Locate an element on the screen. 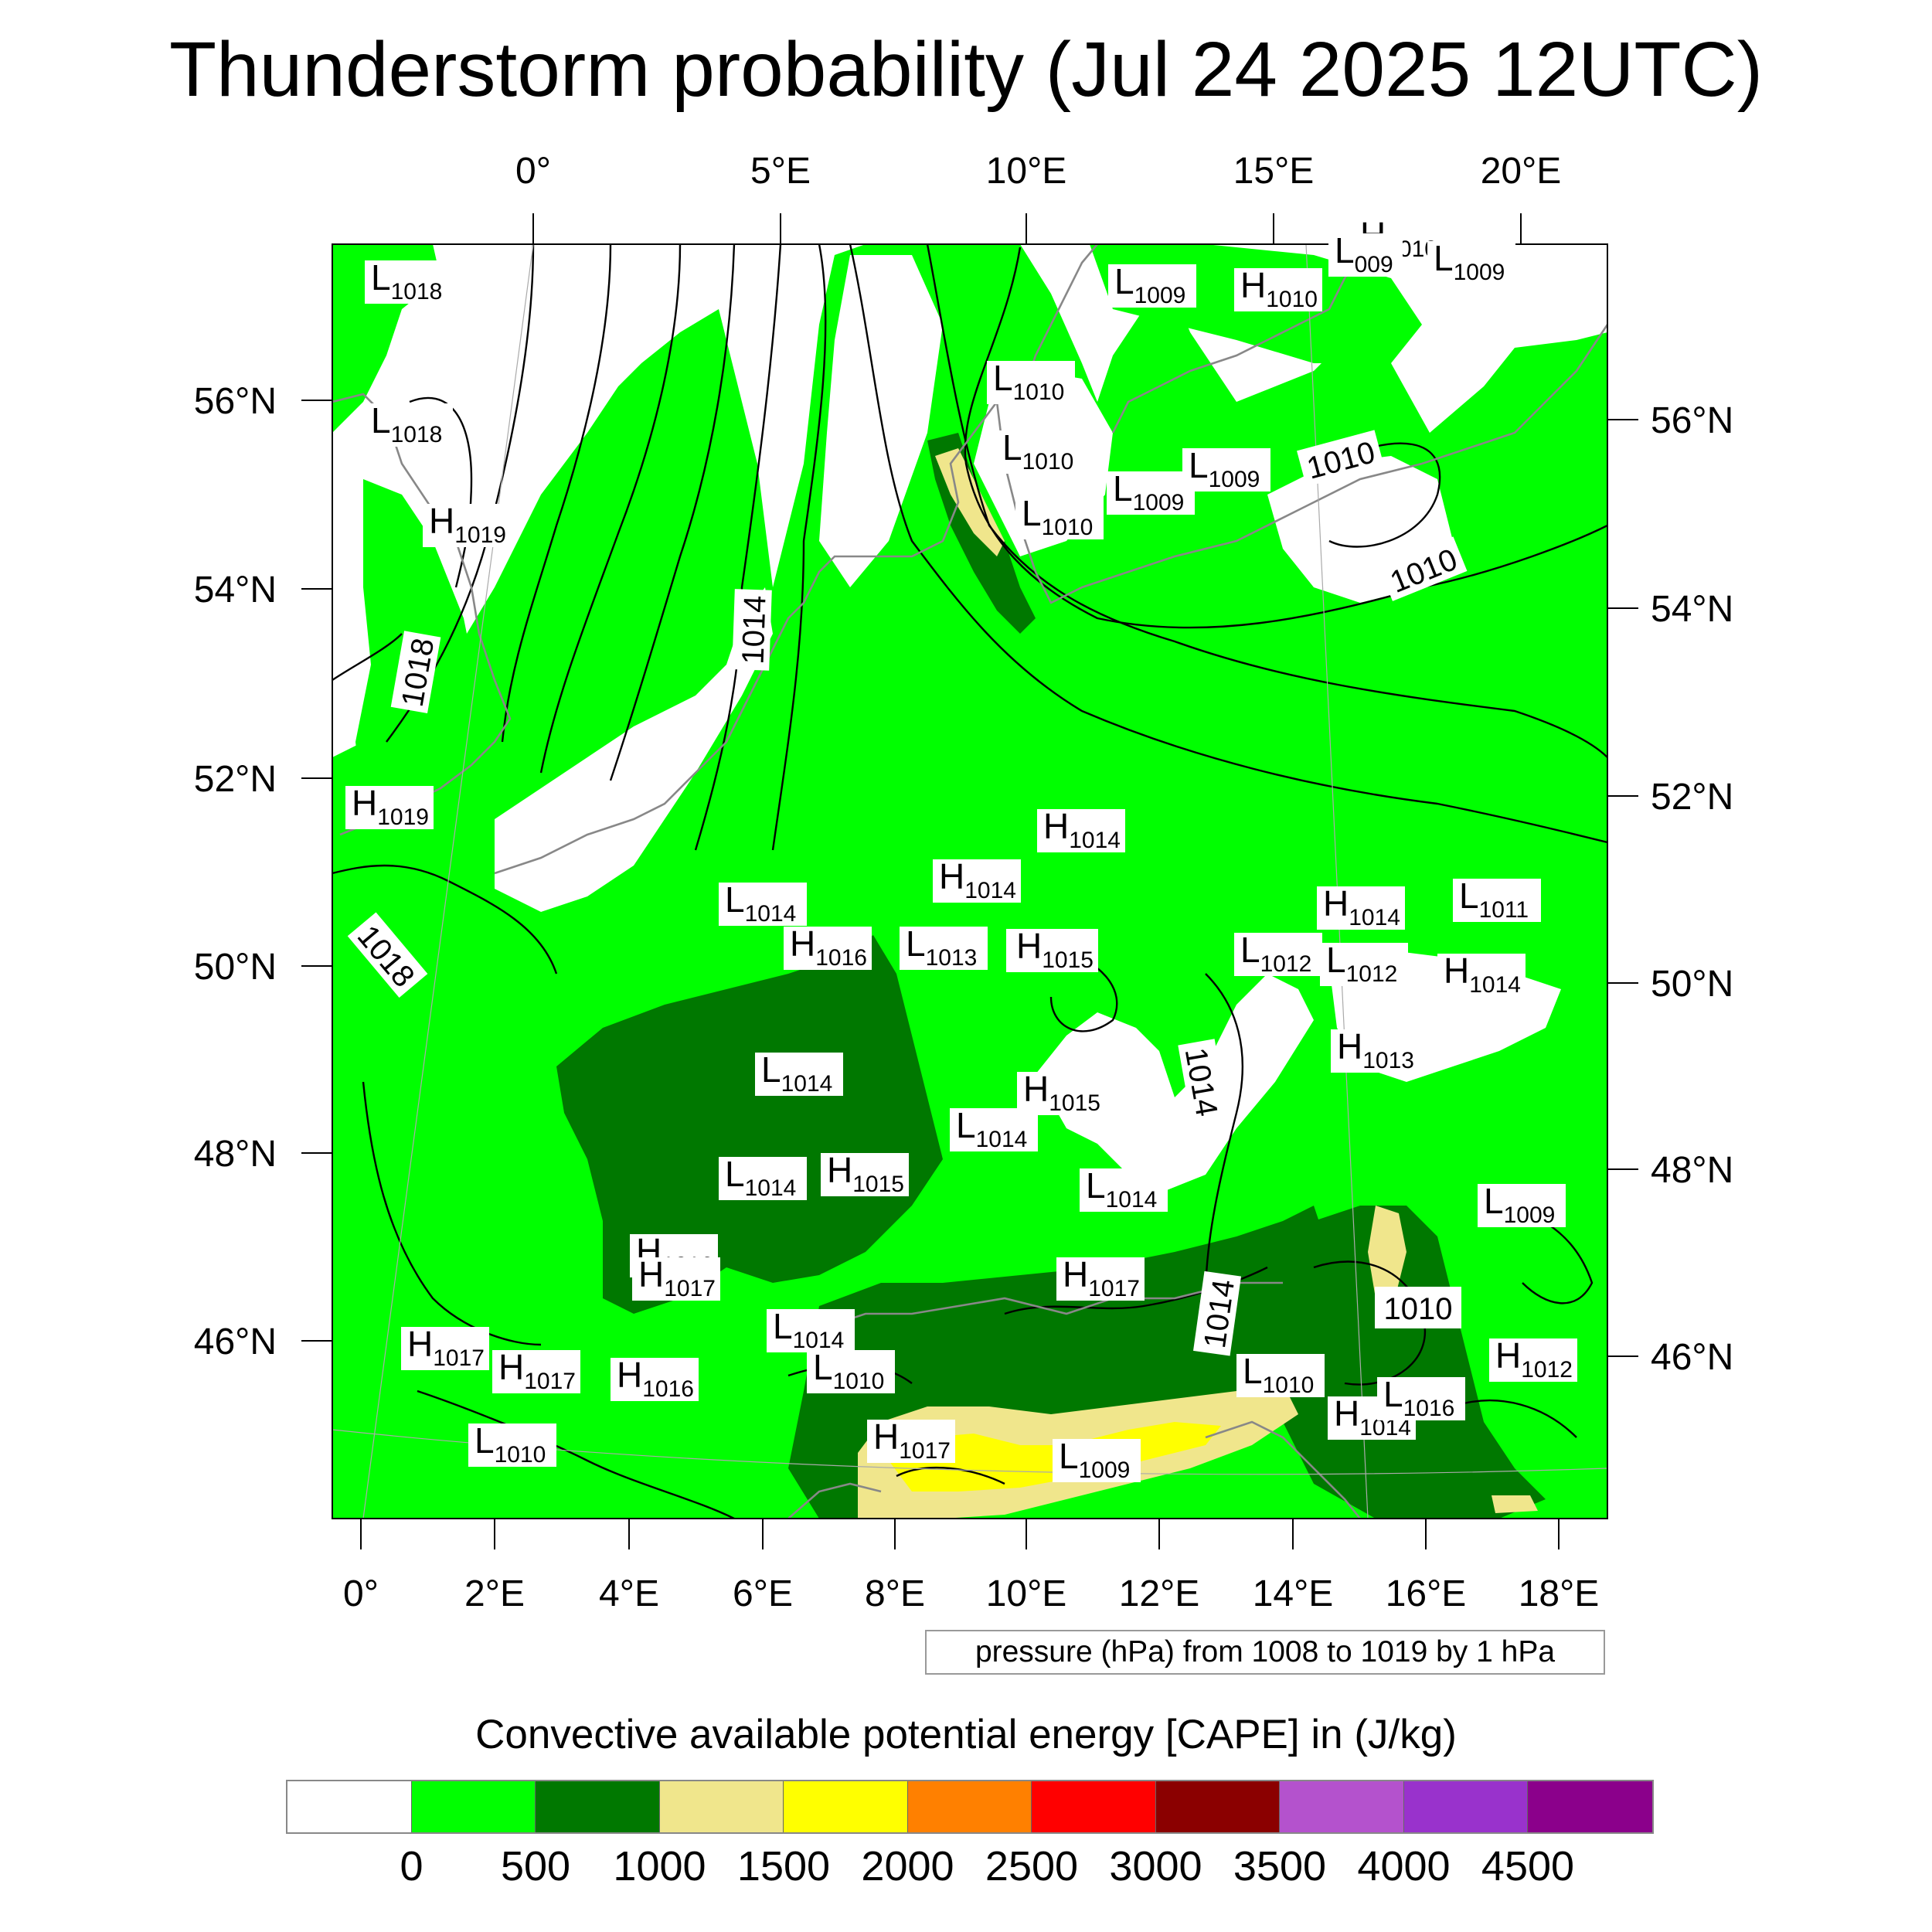  bottom-lon-label: 2°E is located at coordinates (495, 1594).